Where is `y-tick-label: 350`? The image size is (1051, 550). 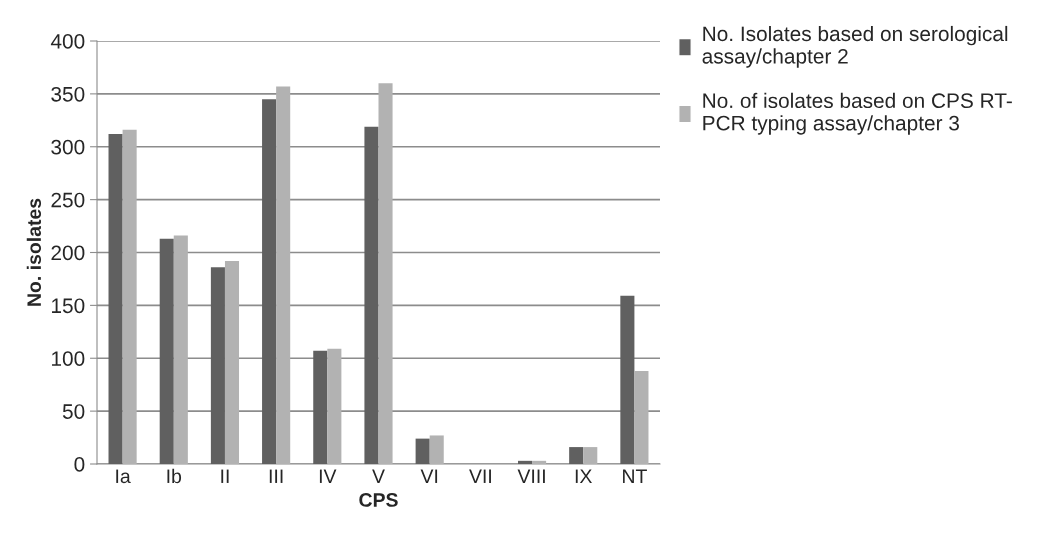 y-tick-label: 350 is located at coordinates (68, 94).